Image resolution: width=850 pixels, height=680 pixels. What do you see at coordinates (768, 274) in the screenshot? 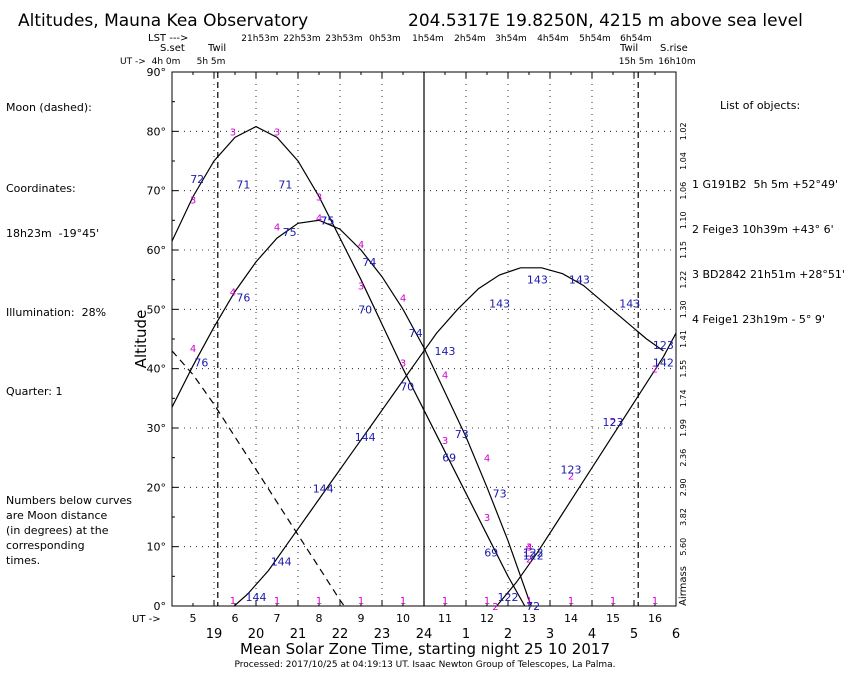
I see `object-item-3: 3 BD2842 21h51m +28°51'` at bounding box center [768, 274].